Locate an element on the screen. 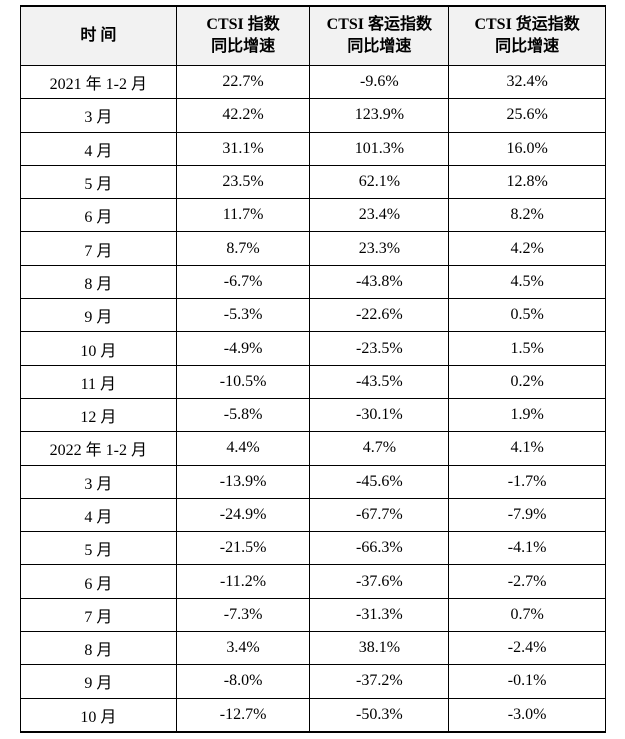 The width and height of the screenshot is (625, 739). table-row: 9 月 -8.0% -37.2% -0.1% is located at coordinates (313, 681).